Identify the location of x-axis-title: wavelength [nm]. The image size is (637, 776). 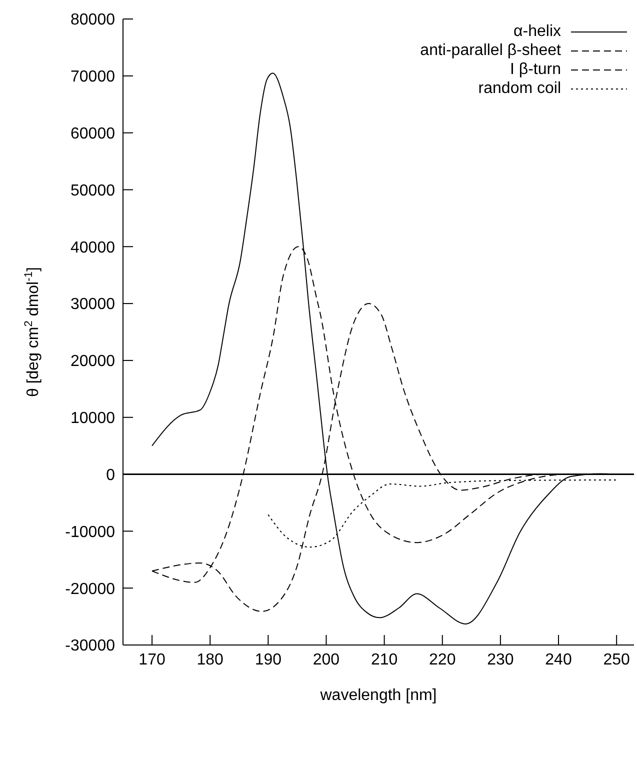
(378, 695).